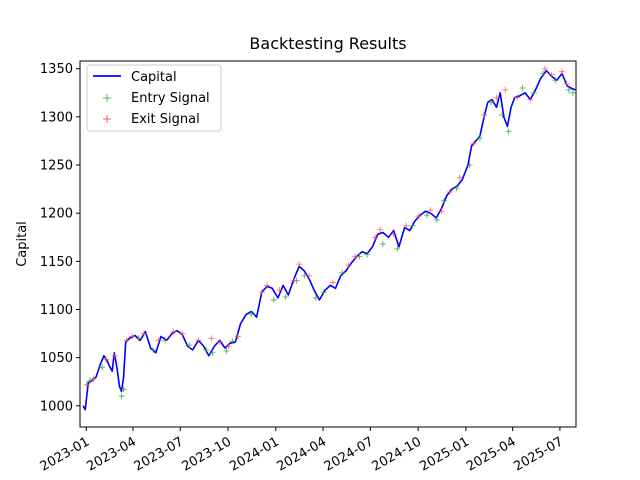  Describe the element at coordinates (170, 98) in the screenshot. I see `legend-entry-label: Entry Signal` at that location.